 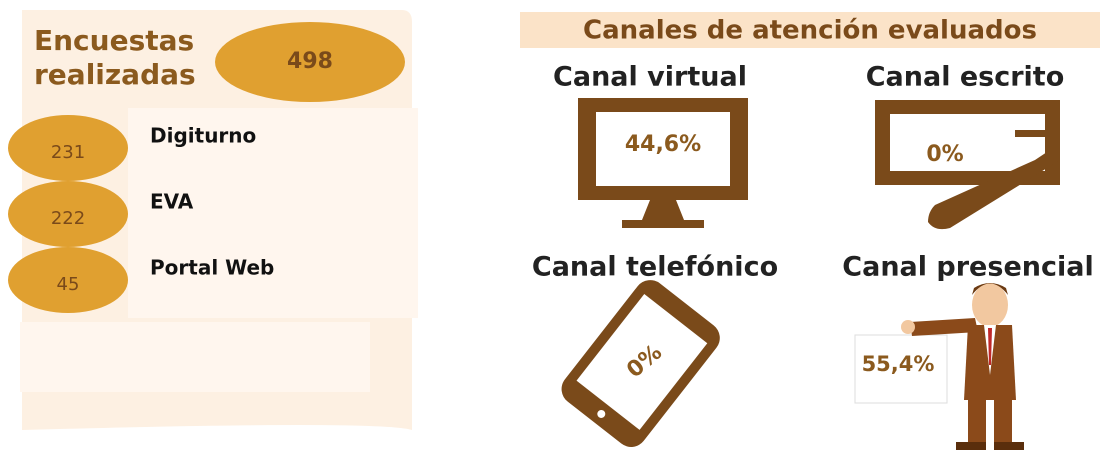 What do you see at coordinates (212, 268) in the screenshot?
I see `item-label: Portal Web` at bounding box center [212, 268].